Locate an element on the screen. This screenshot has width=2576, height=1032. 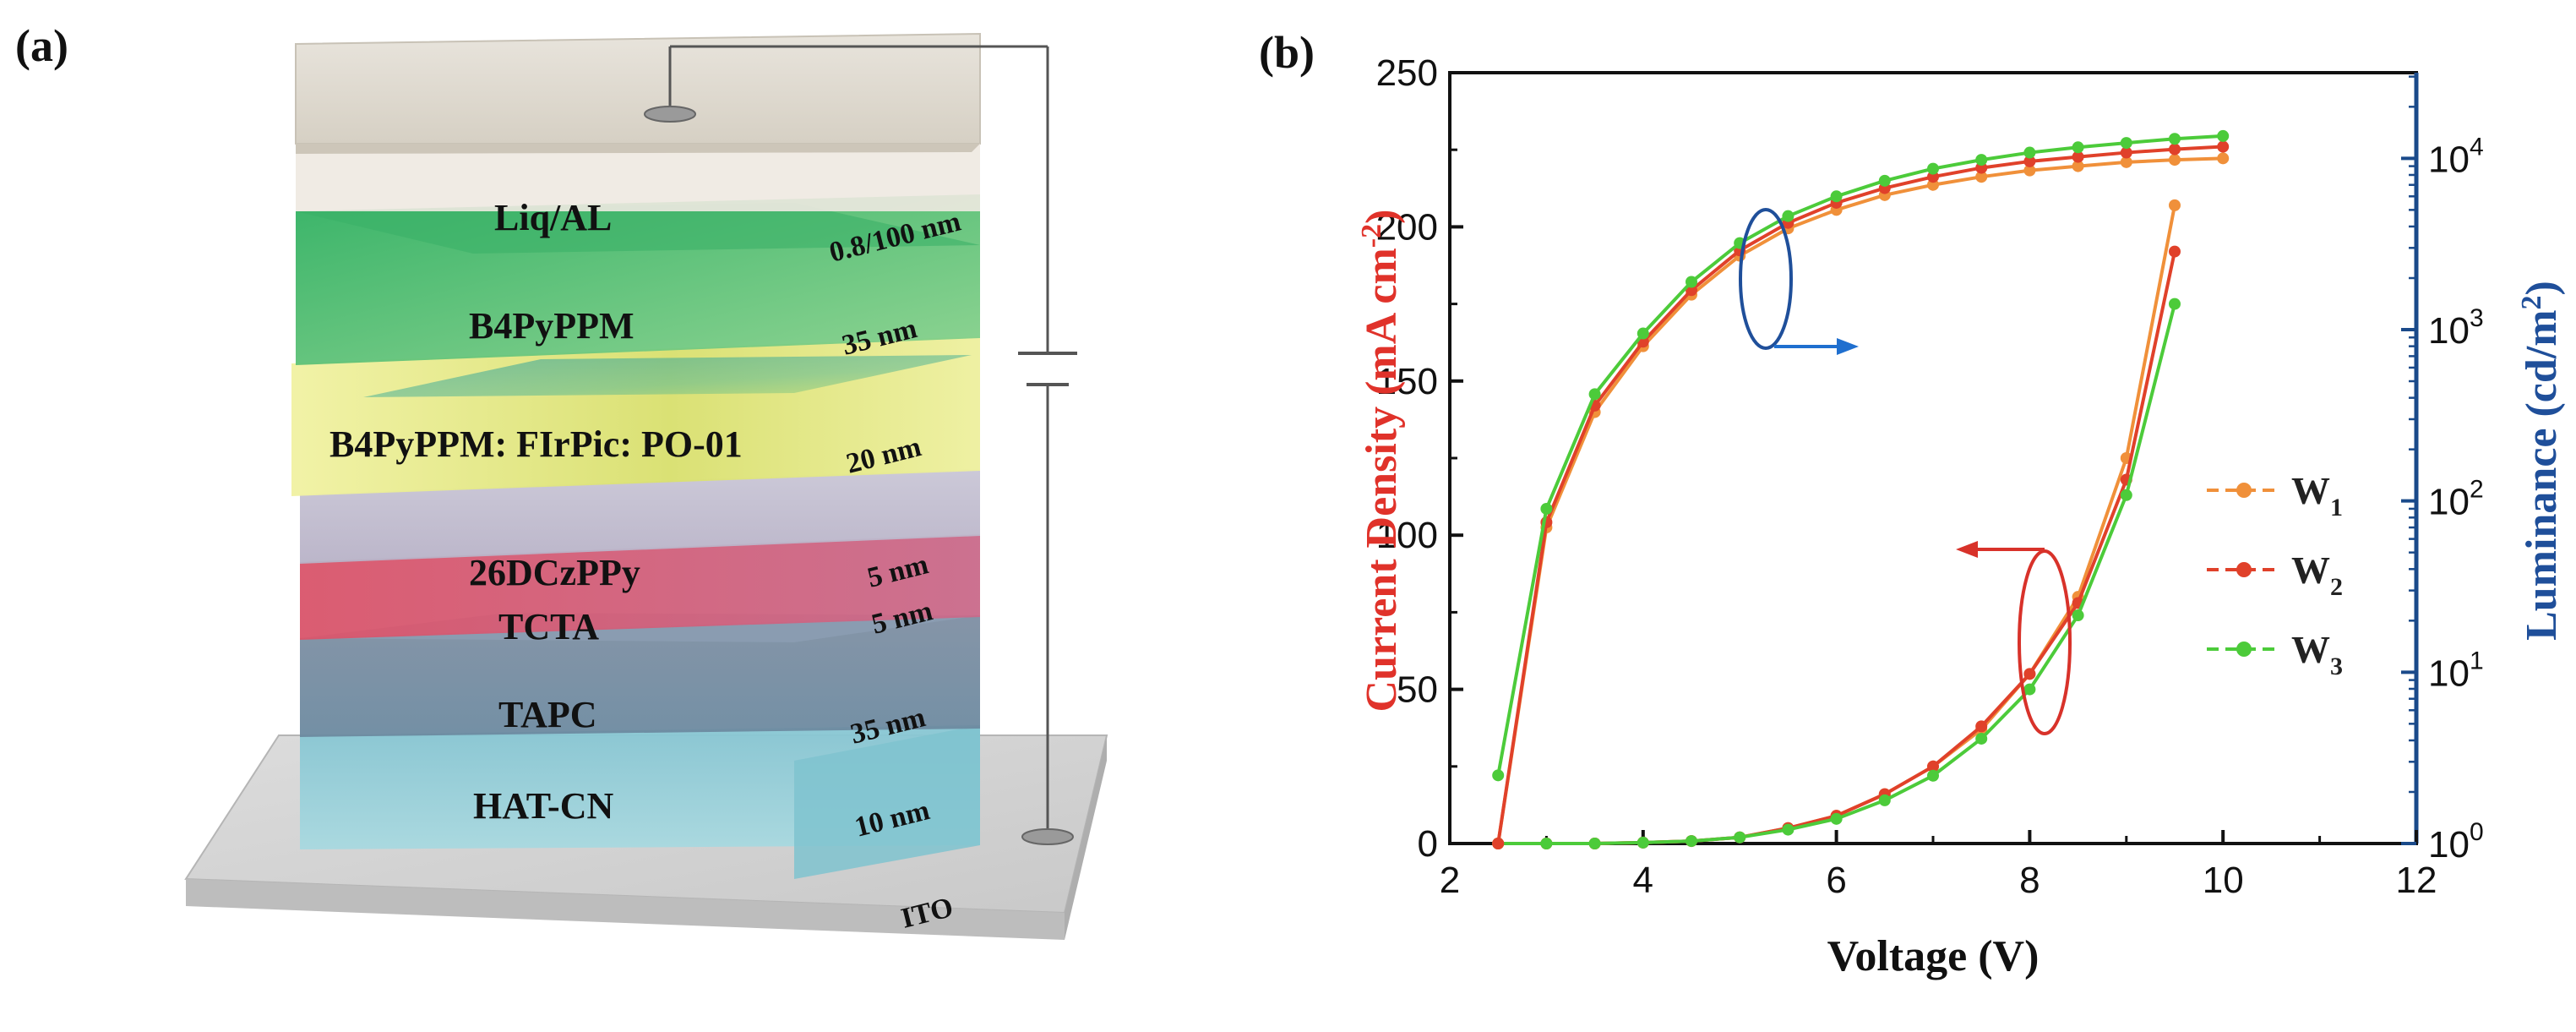
layer-tapc-name: TAPC is located at coordinates (547, 714).